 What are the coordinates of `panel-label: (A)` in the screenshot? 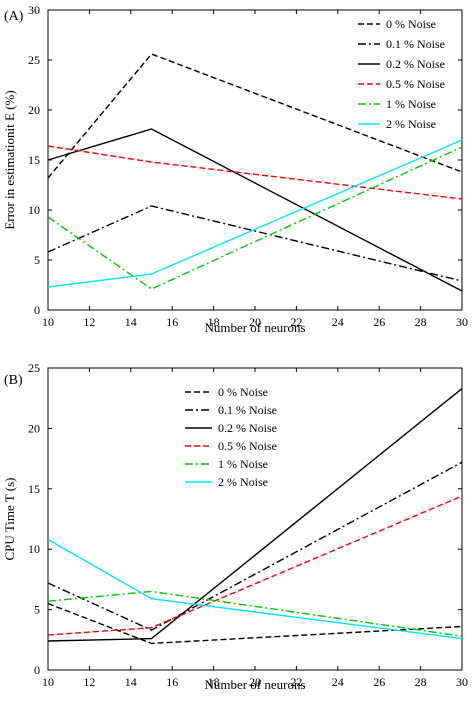 It's located at (14, 16).